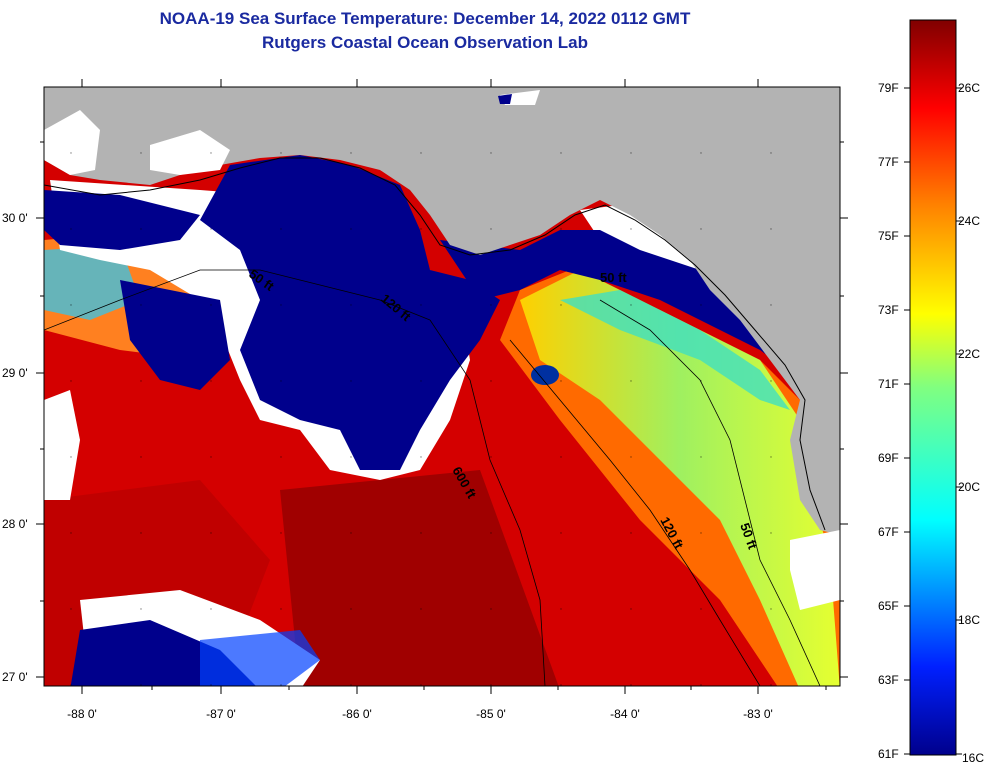  What do you see at coordinates (15, 677) in the screenshot?
I see `lat-tick-label: 27 0'` at bounding box center [15, 677].